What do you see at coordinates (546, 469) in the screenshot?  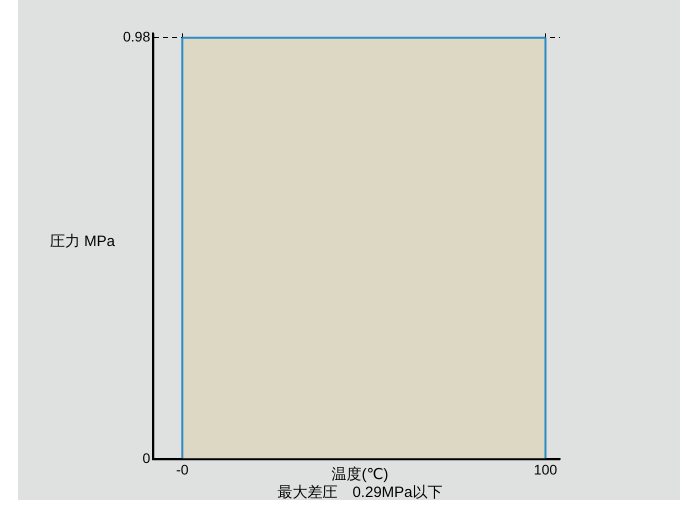 I see `x-tick-label: 100` at bounding box center [546, 469].